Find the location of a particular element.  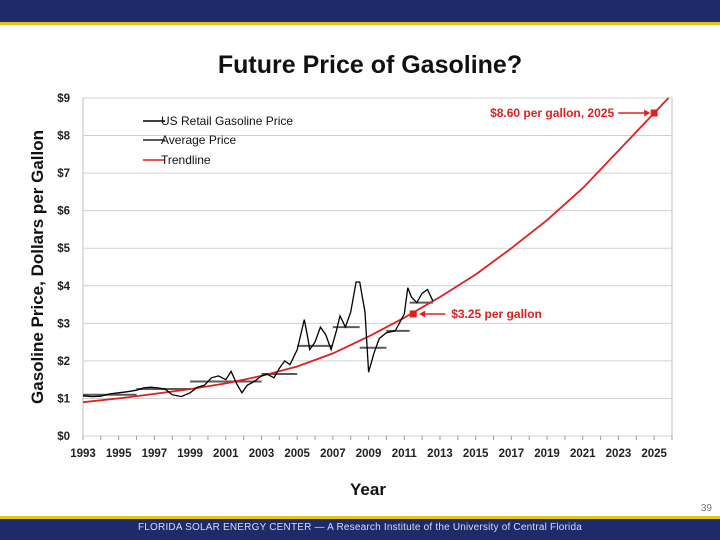

y-tick-label: $6 is located at coordinates (63, 212).